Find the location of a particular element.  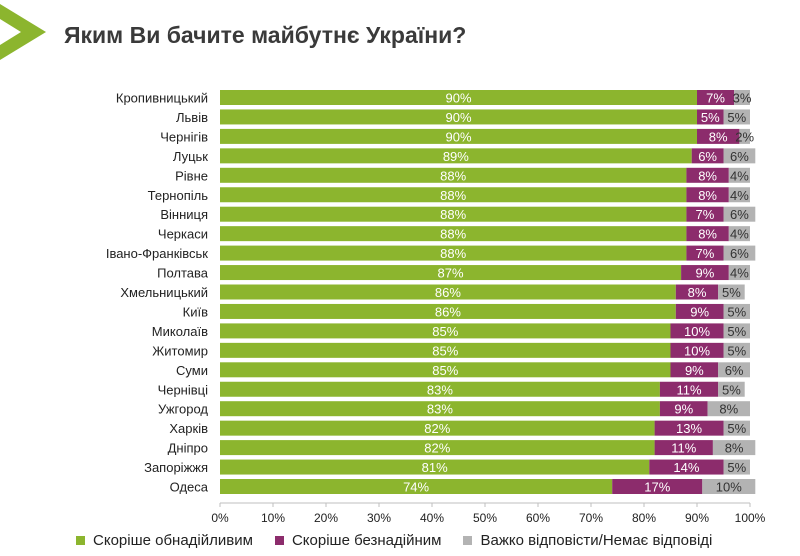

category-label: Львів is located at coordinates (192, 117).